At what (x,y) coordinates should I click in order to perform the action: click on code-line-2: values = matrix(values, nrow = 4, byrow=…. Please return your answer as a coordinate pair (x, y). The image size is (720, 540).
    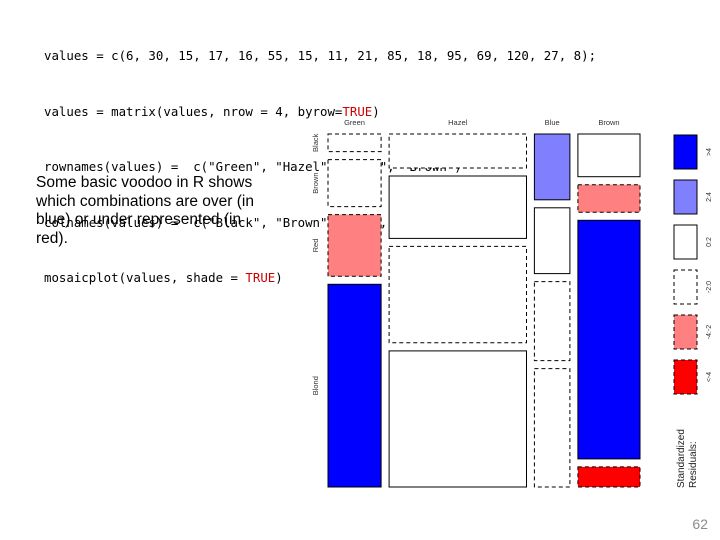
    Looking at the image, I should click on (320, 112).